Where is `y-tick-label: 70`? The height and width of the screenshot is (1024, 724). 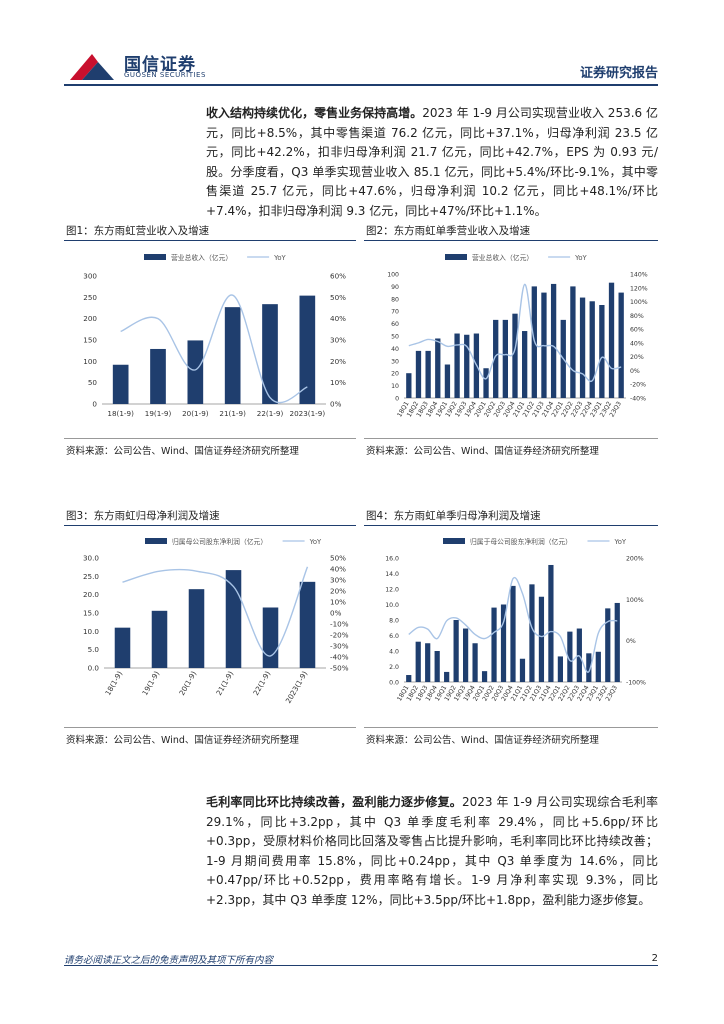
y-tick-label: 70 is located at coordinates (395, 312).